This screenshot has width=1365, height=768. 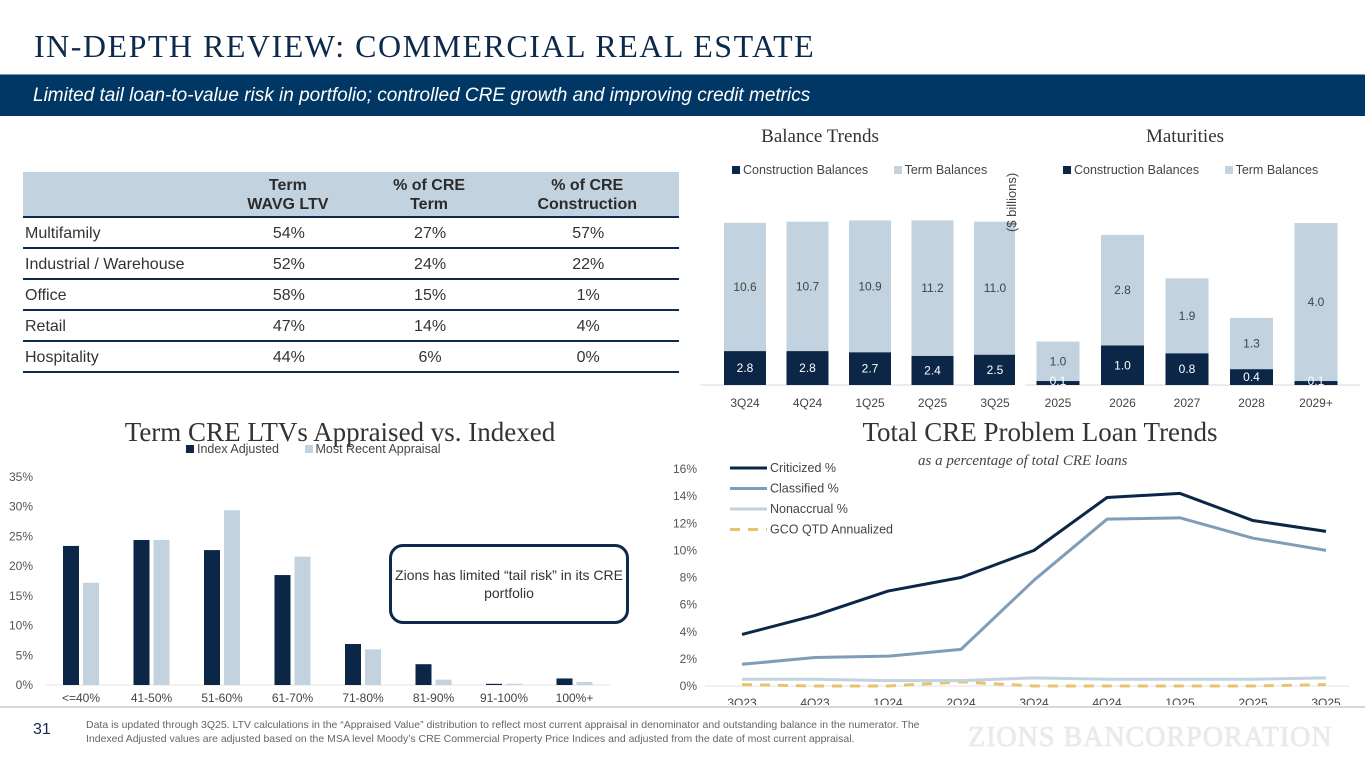 I want to click on ltv-chart-title: Term CRE LTVs Appraised vs. Indexed, so click(x=340, y=432).